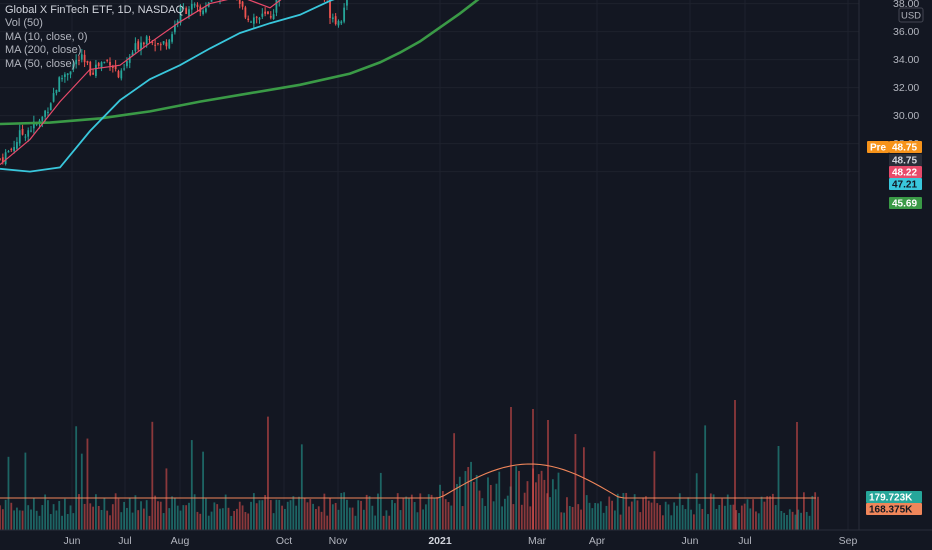 The image size is (932, 550). I want to click on time-tick-label: Mar, so click(537, 541).